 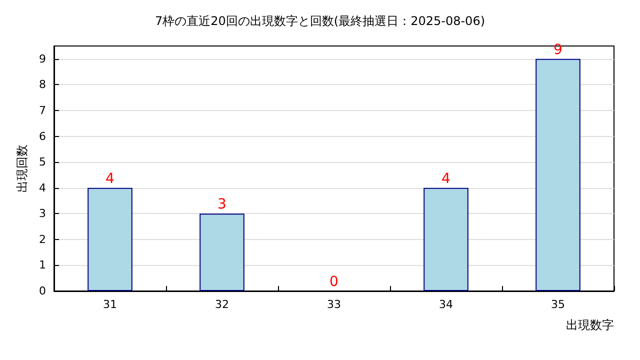 I want to click on y-tick-label: 6, so click(x=42, y=136).